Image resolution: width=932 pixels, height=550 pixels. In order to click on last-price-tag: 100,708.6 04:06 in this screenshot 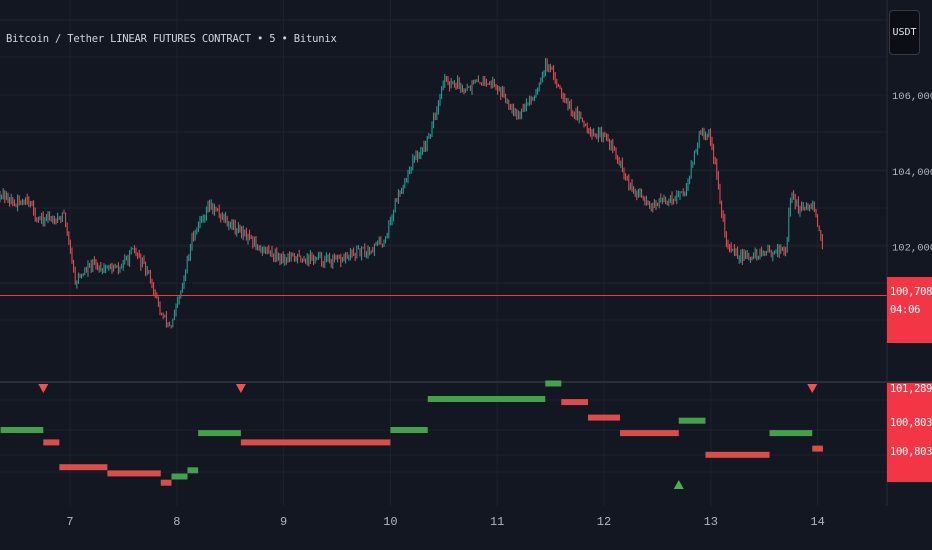, I will do `click(909, 310)`.